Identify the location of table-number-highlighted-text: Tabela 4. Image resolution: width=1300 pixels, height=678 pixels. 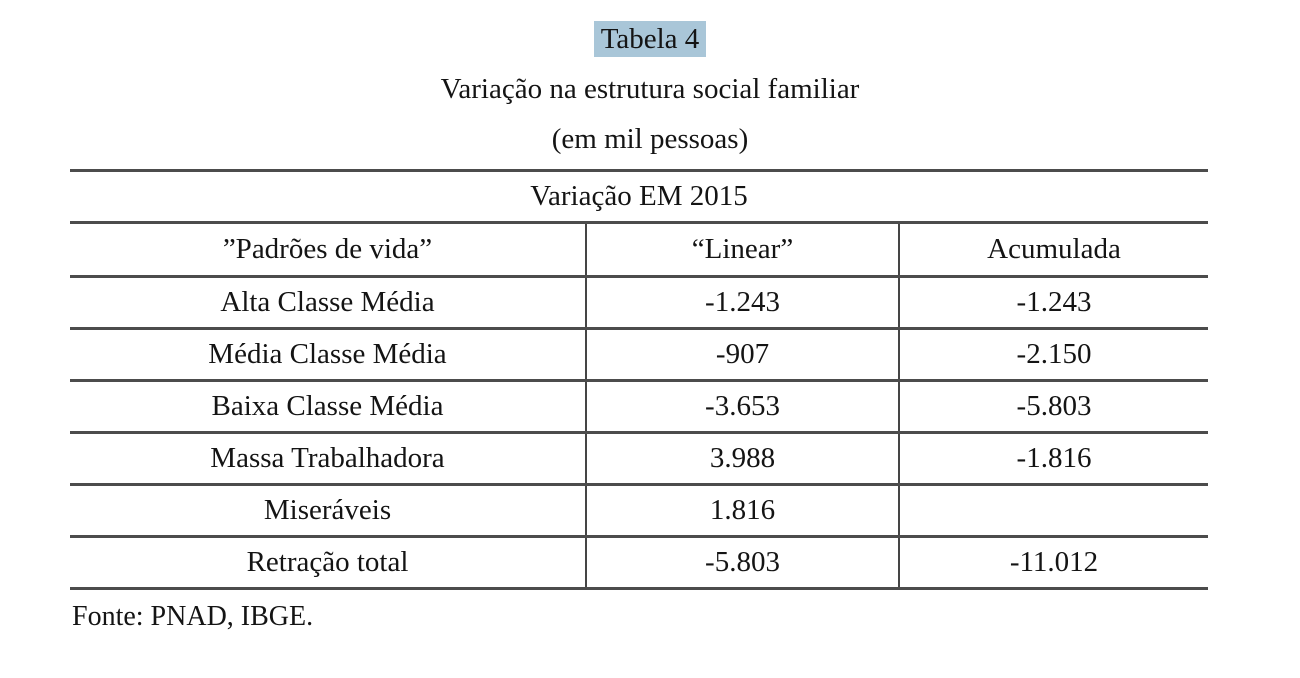
(650, 39).